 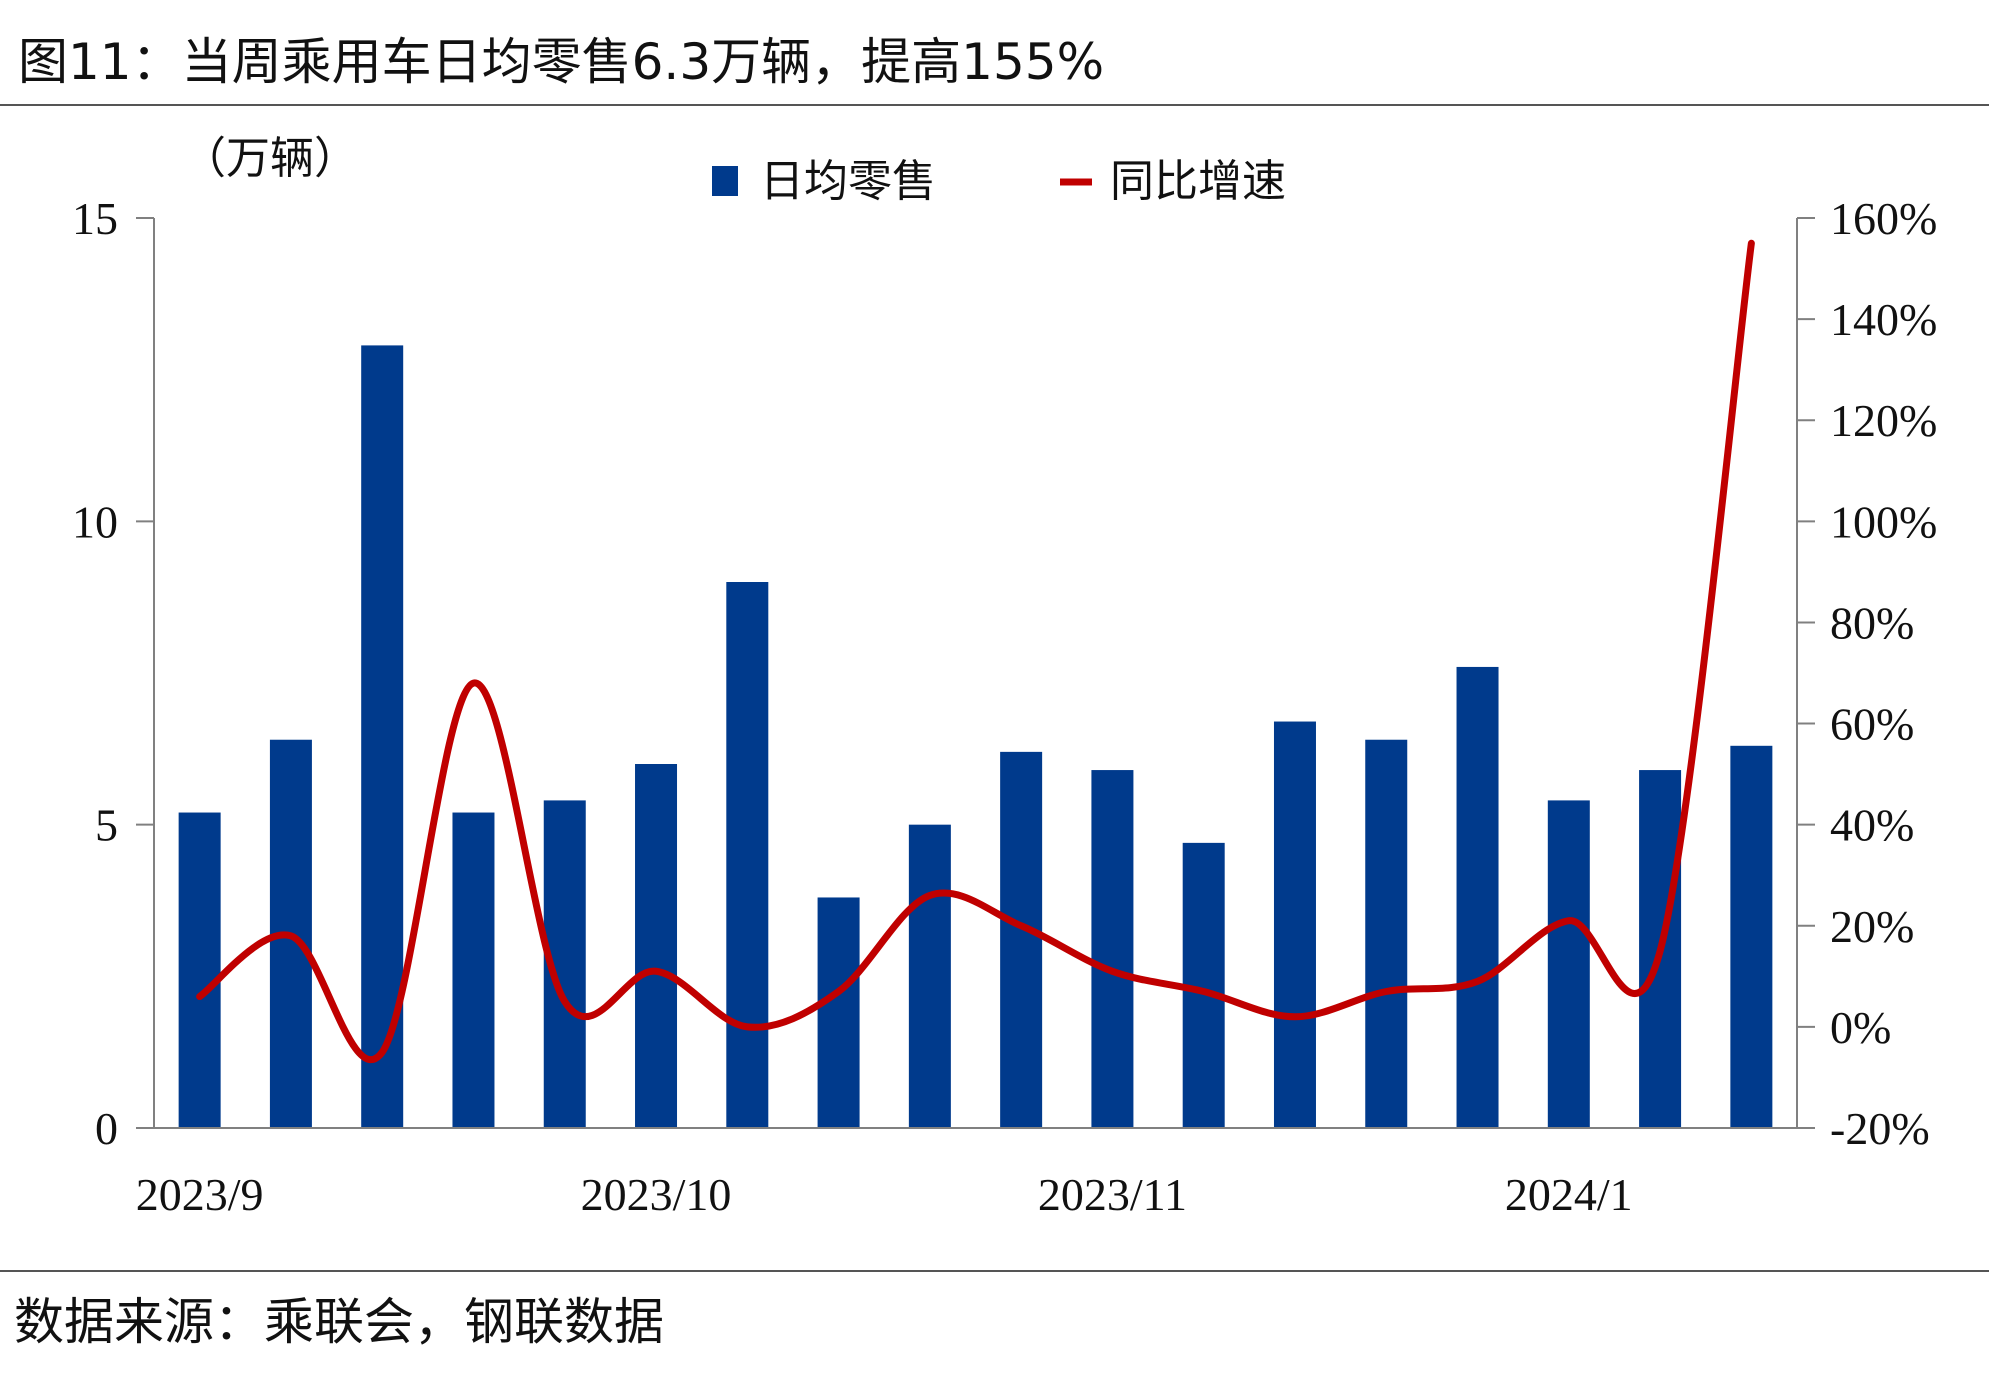 What do you see at coordinates (1883, 521) in the screenshot?
I see `y-right-tick-label: 100%` at bounding box center [1883, 521].